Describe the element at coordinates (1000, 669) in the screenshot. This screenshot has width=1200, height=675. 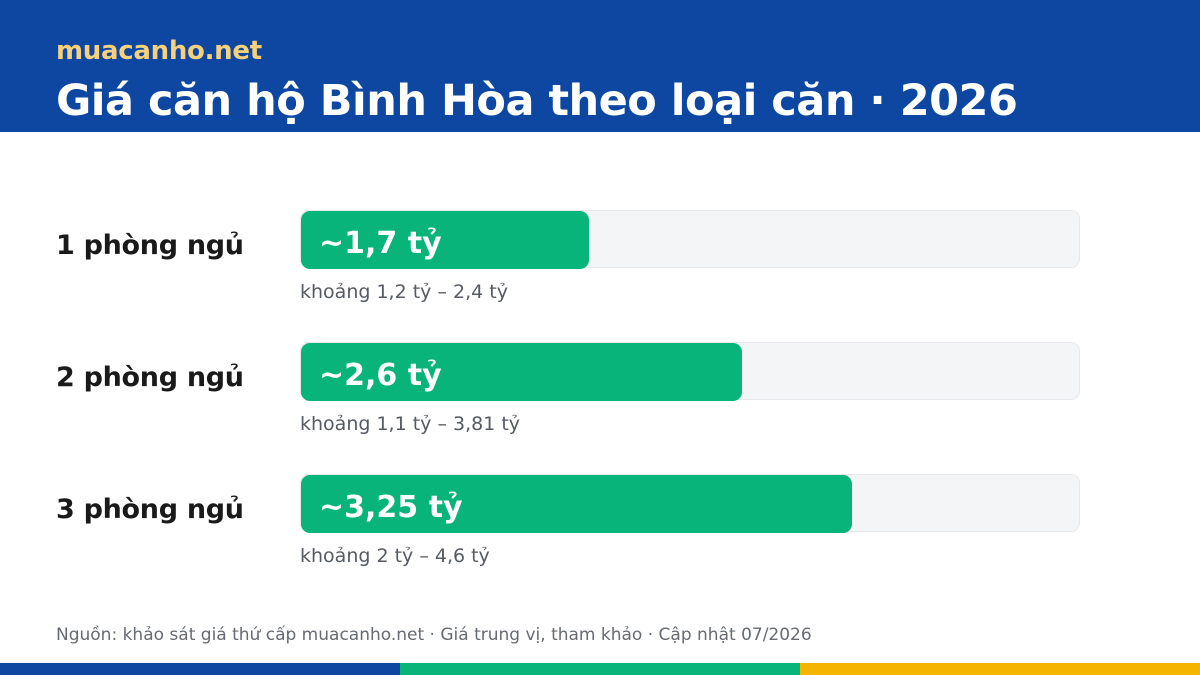
I see `footer-stripe-yellow` at that location.